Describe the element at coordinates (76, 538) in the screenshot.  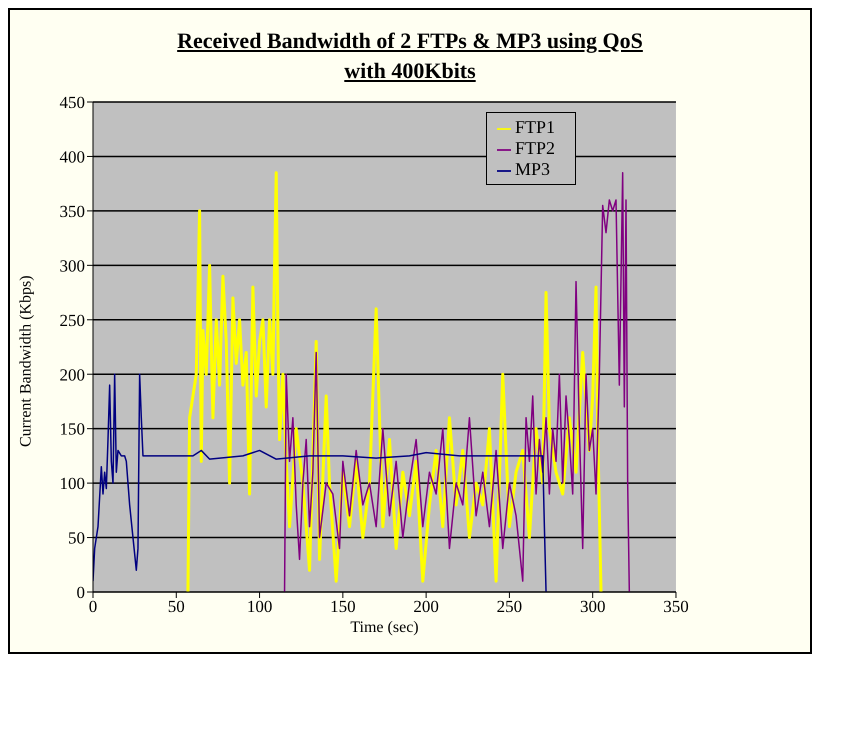
I see `y-tick-label: 50` at that location.